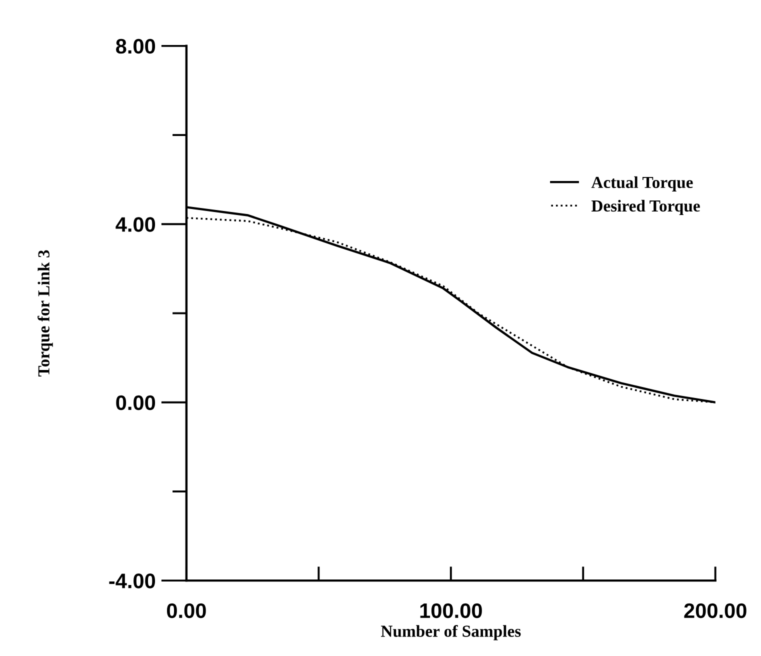 The image size is (761, 656). I want to click on legend-label: Desired Torque, so click(645, 207).